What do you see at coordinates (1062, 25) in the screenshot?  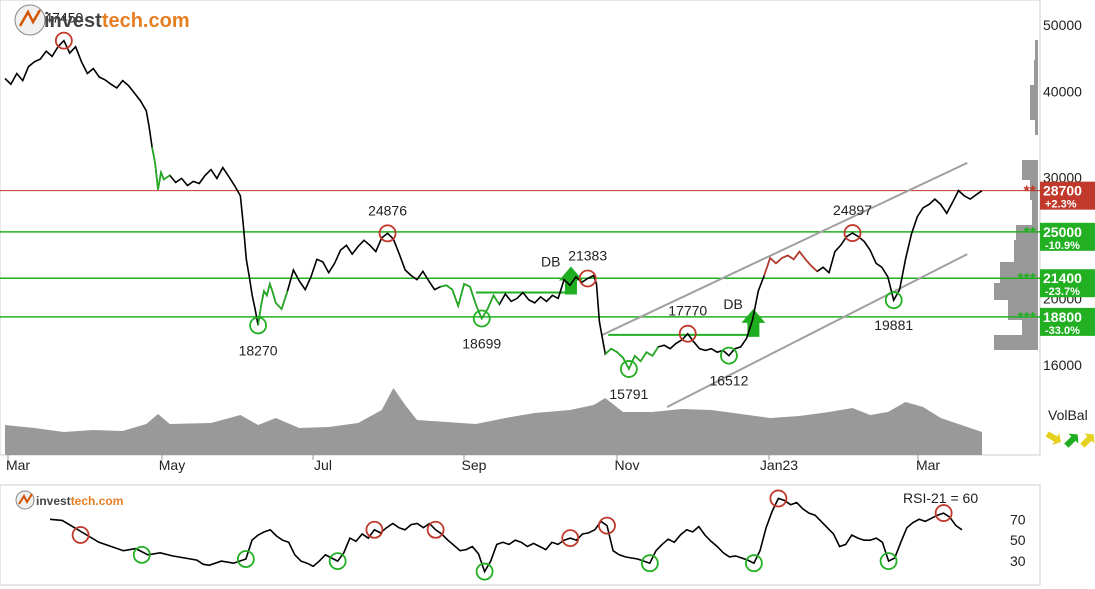 I see `y-tick-label: 50000` at bounding box center [1062, 25].